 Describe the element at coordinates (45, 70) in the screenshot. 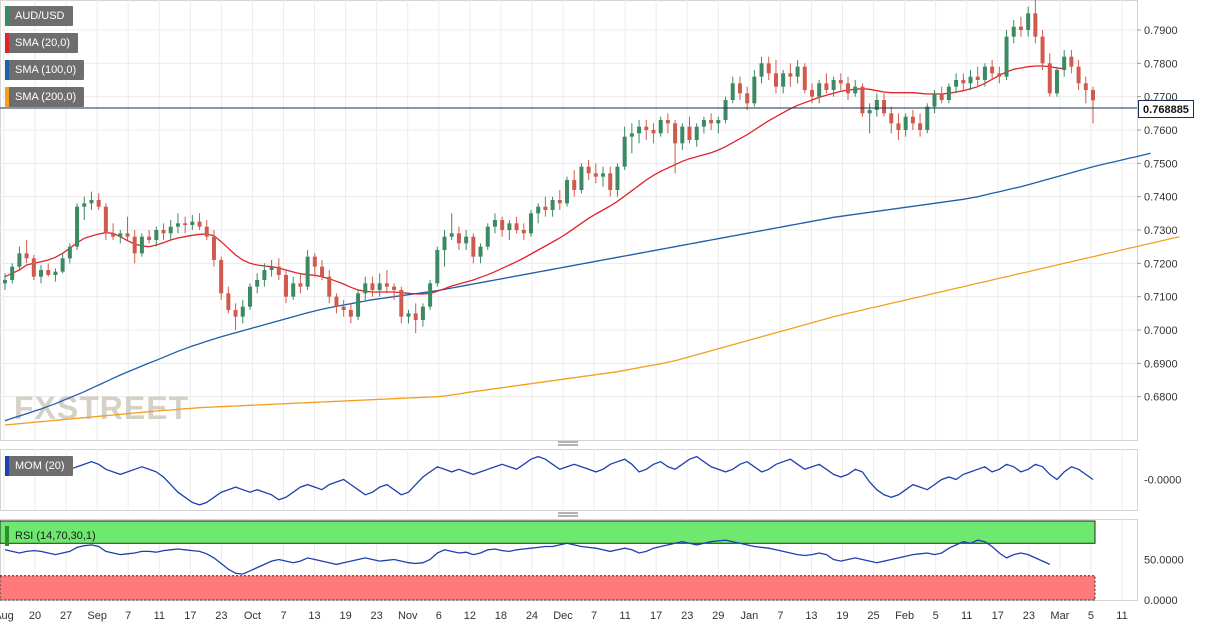

I see `legend-sma100: SMA (100,0)` at that location.